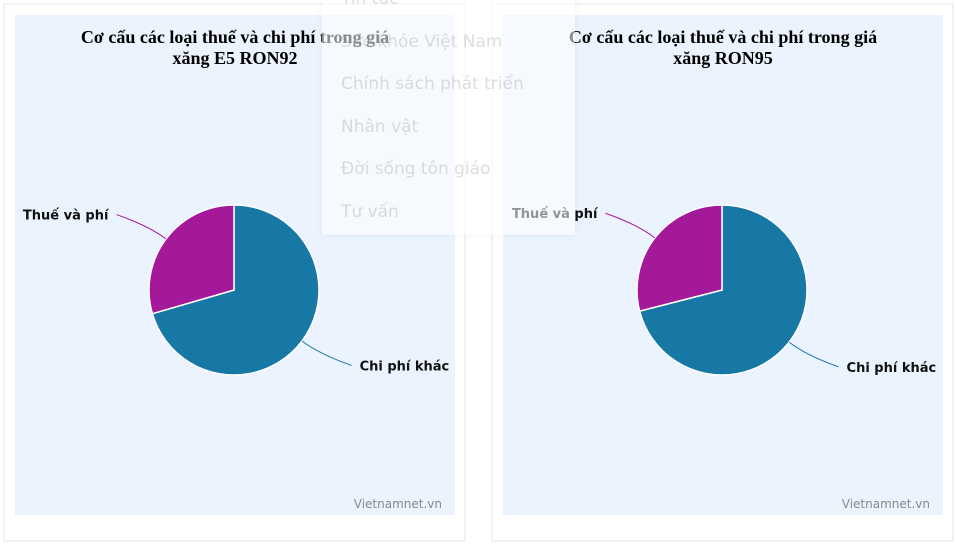 The image size is (956, 546). What do you see at coordinates (380, 126) in the screenshot?
I see `menu-item: Nhân vật` at bounding box center [380, 126].